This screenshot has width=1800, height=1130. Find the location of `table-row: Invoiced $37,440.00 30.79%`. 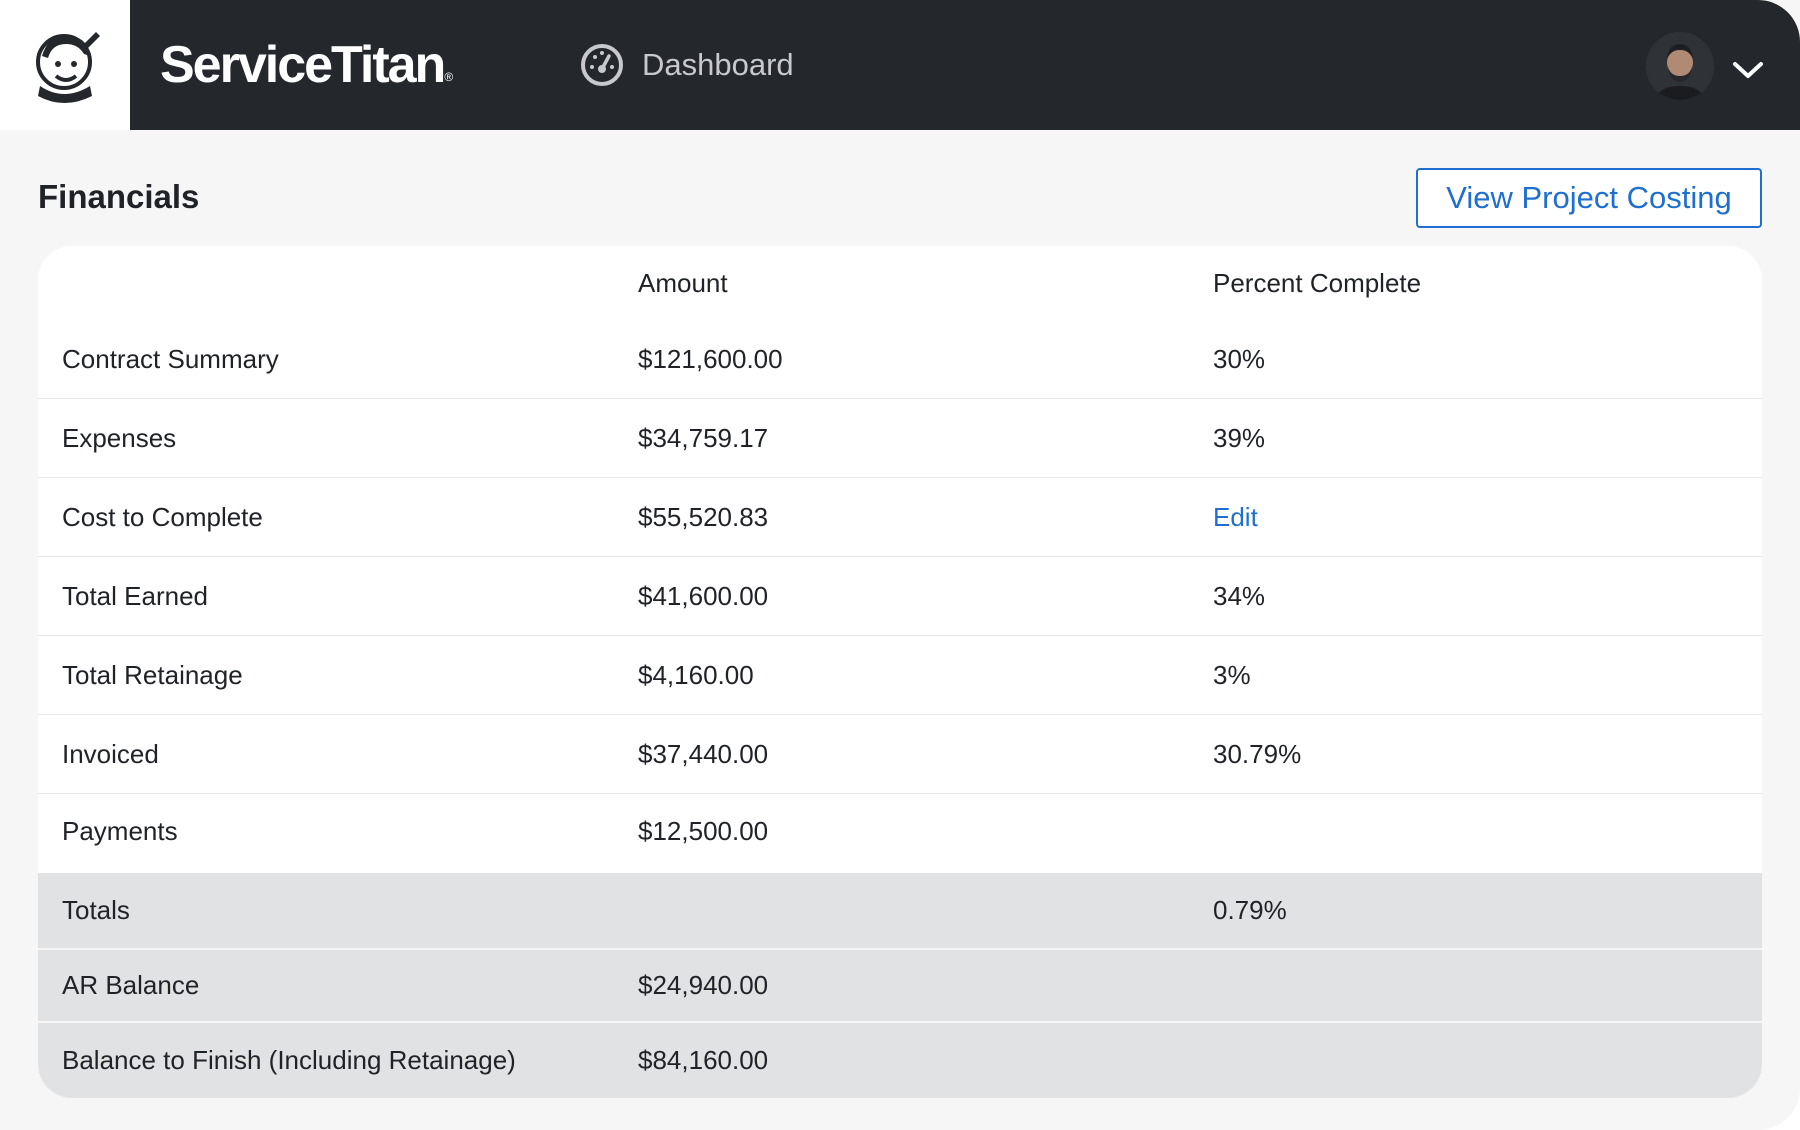

table-row: Invoiced $37,440.00 30.79% is located at coordinates (900, 754).